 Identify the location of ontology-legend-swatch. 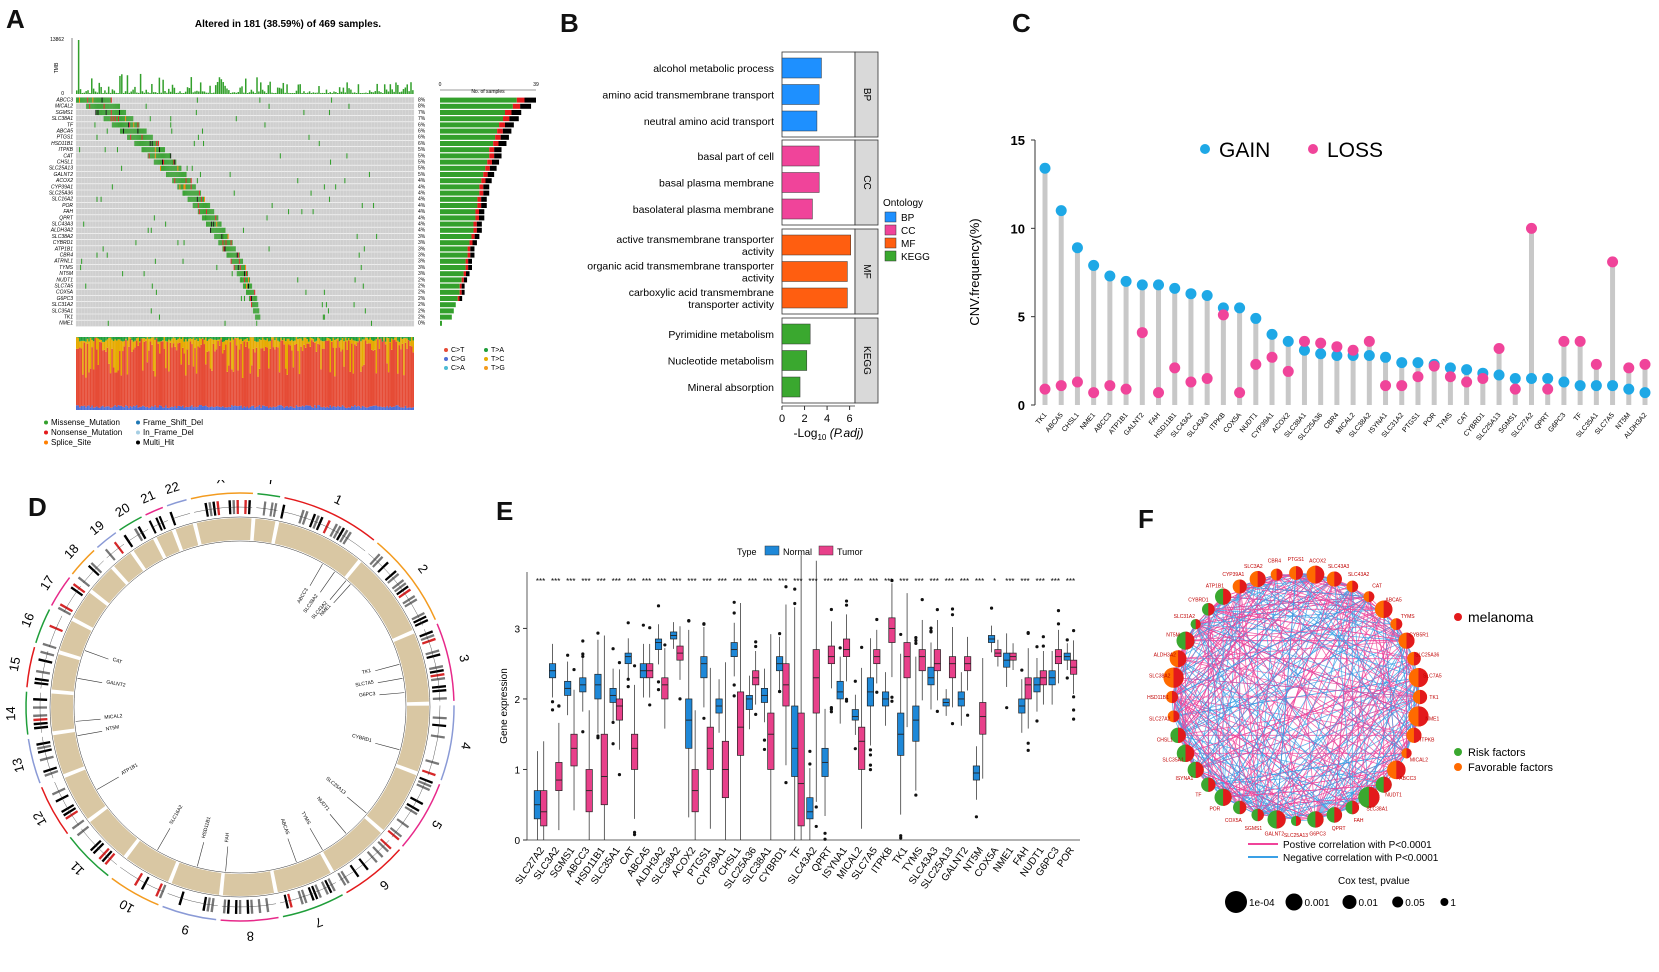
(890, 230).